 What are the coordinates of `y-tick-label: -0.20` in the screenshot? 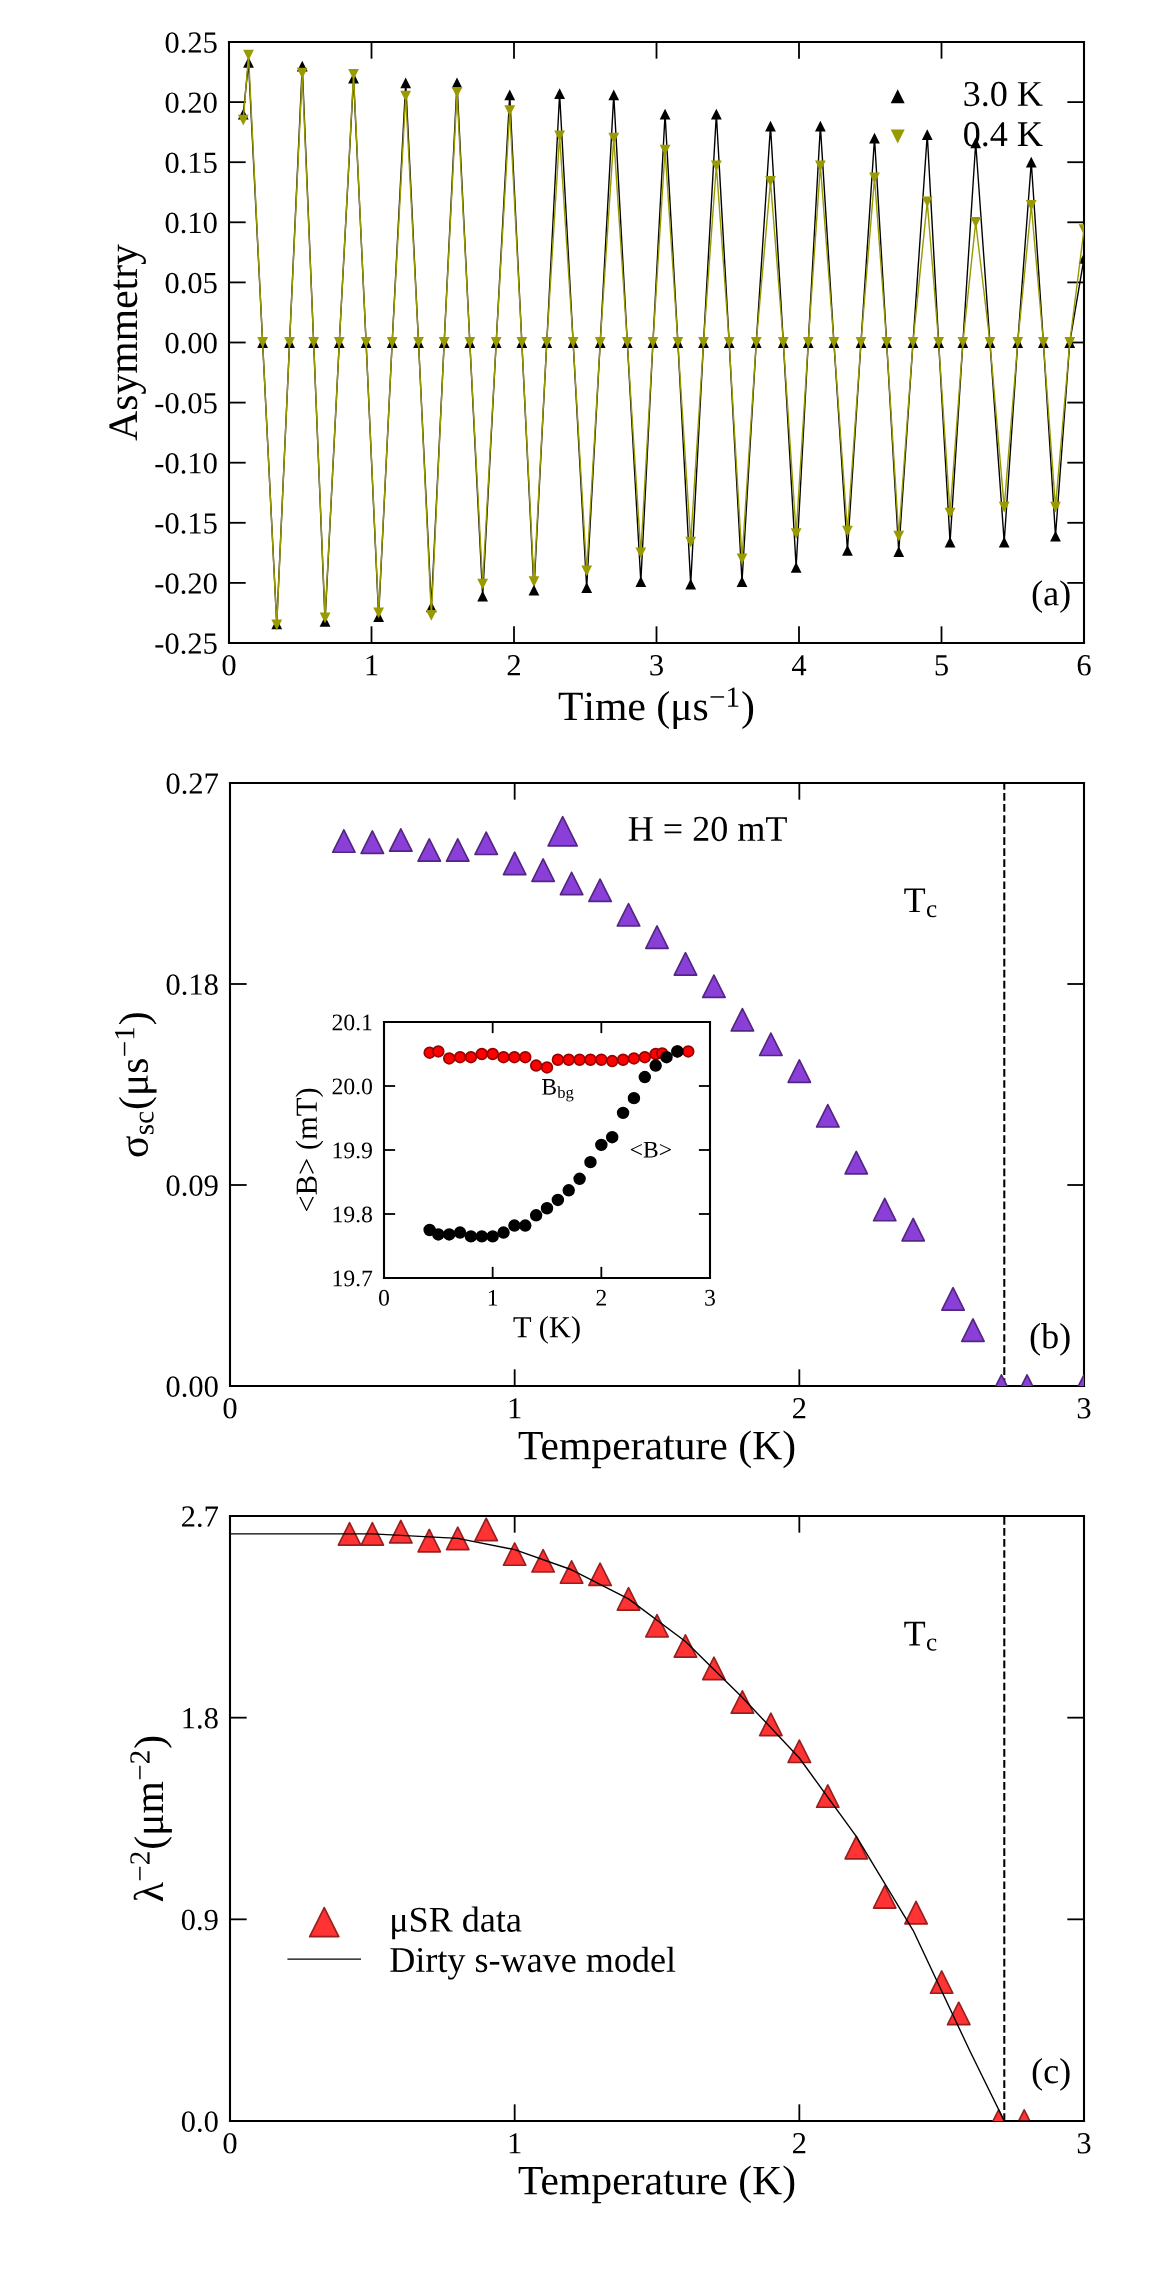 It's located at (186, 583).